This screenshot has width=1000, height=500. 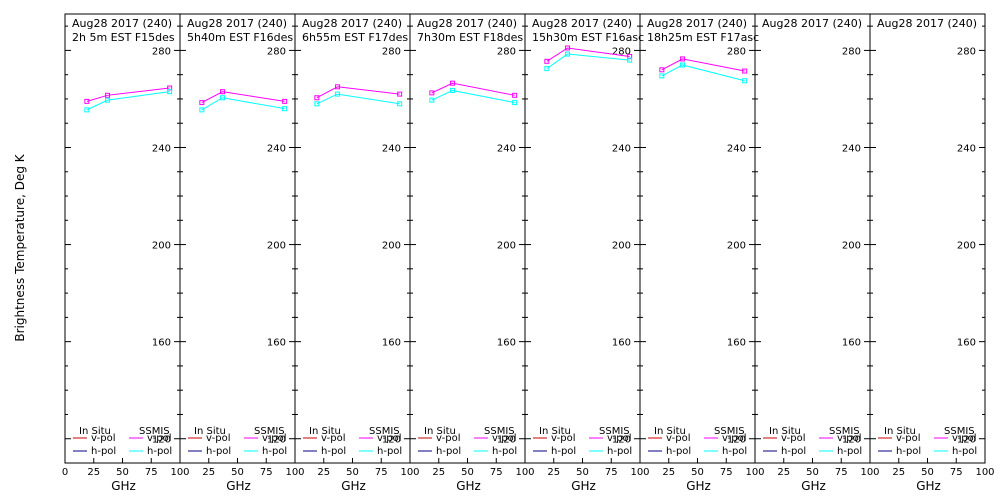 What do you see at coordinates (123, 37) in the screenshot?
I see `panel-title-pass: 2h 5m EST F15des` at bounding box center [123, 37].